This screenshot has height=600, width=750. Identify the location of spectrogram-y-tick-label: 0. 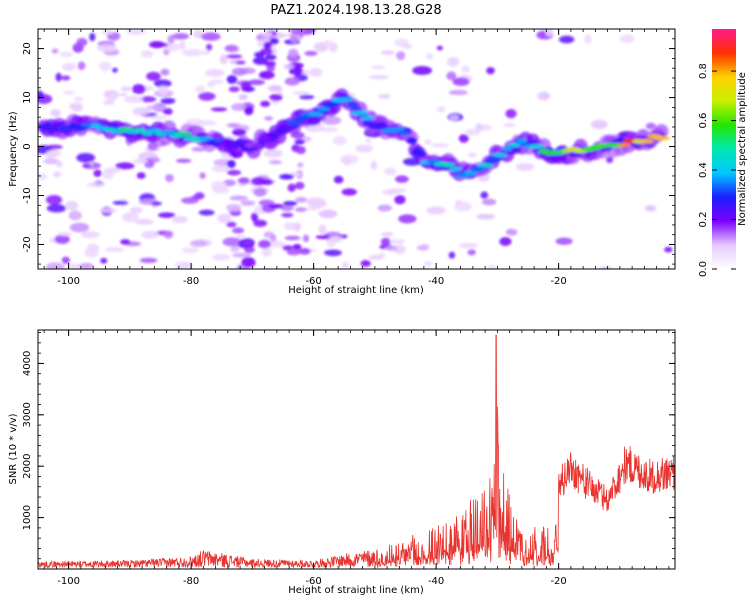
(27, 146).